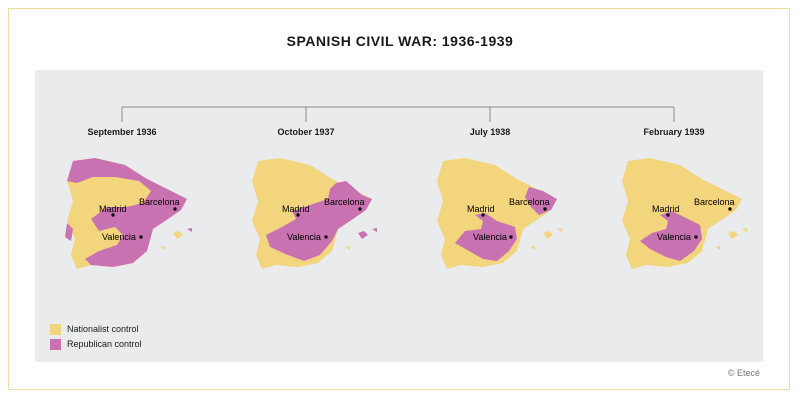 Image resolution: width=800 pixels, height=400 pixels. Describe the element at coordinates (398, 114) in the screenshot. I see `timeline-connector` at that location.